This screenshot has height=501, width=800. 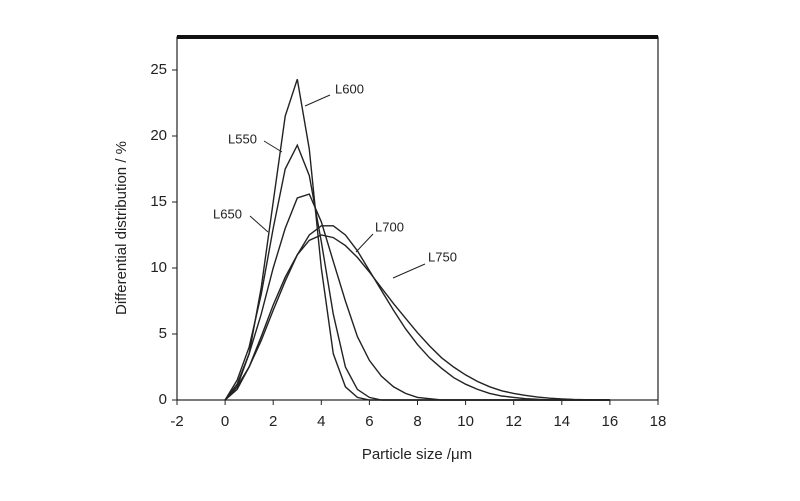 What do you see at coordinates (121, 228) in the screenshot?
I see `y-axis-label: Differential distribution / %` at bounding box center [121, 228].